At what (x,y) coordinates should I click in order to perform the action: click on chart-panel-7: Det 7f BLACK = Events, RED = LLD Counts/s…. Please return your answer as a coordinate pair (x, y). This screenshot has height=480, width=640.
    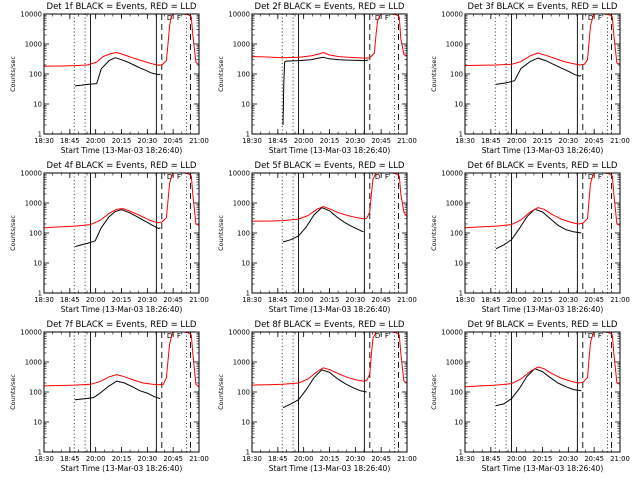
    Looking at the image, I should click on (109, 396).